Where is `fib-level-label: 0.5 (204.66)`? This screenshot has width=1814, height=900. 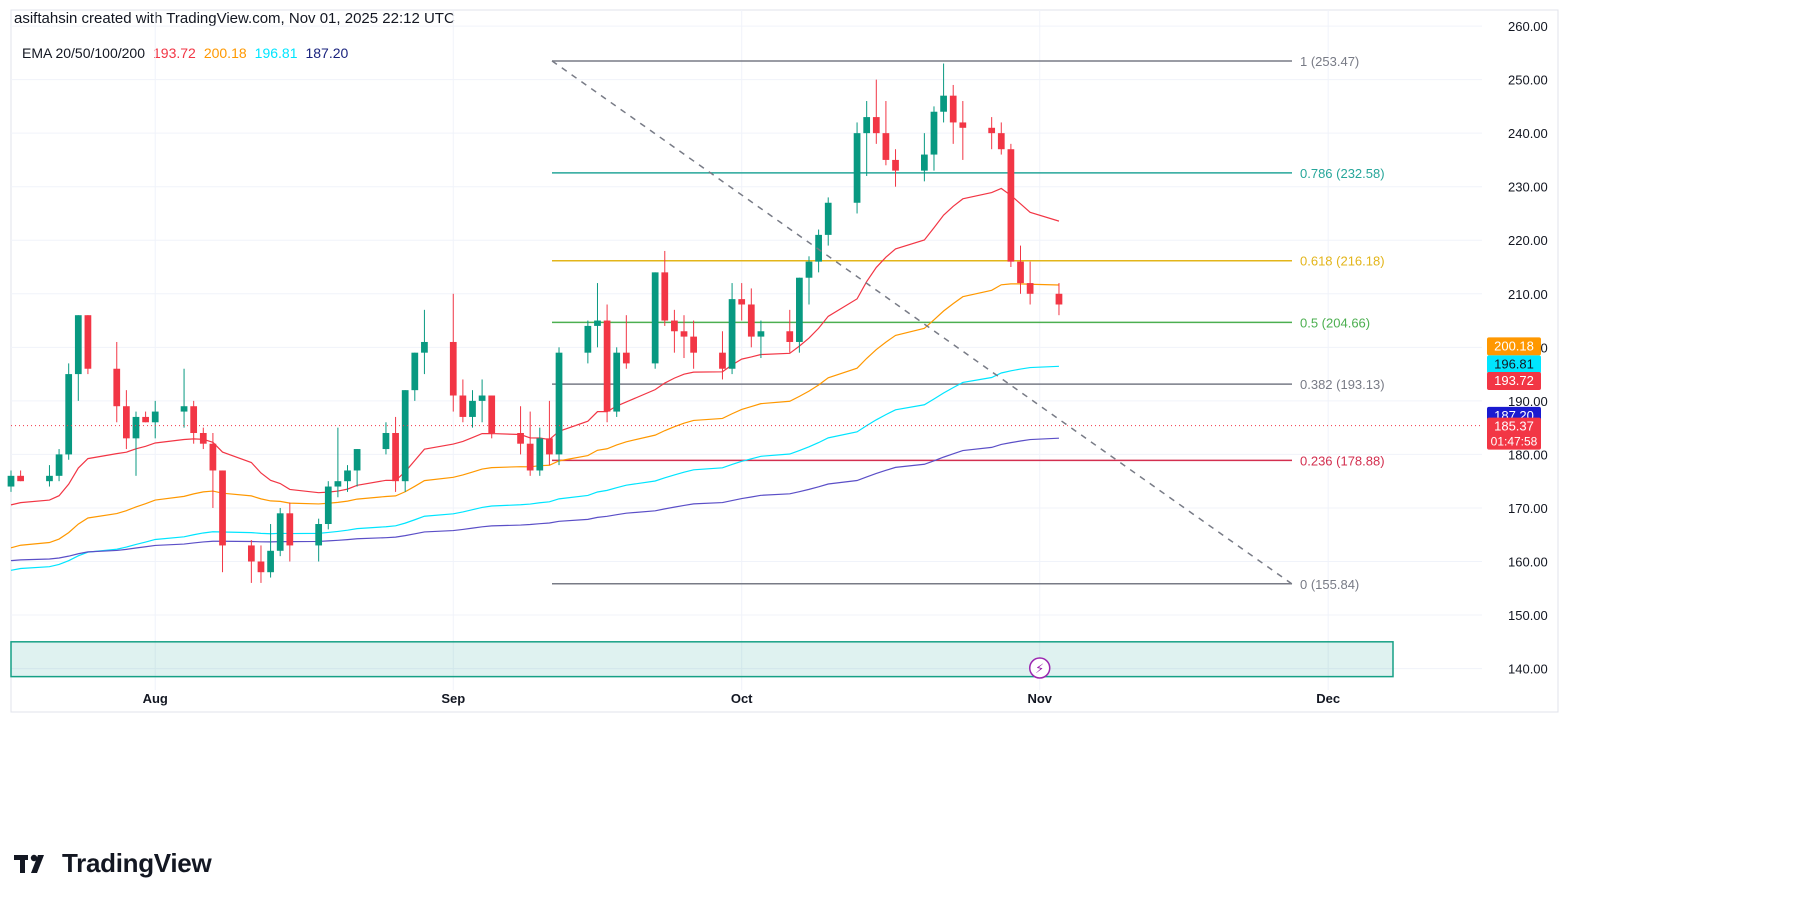
fib-level-label: 0.5 (204.66) is located at coordinates (1335, 322).